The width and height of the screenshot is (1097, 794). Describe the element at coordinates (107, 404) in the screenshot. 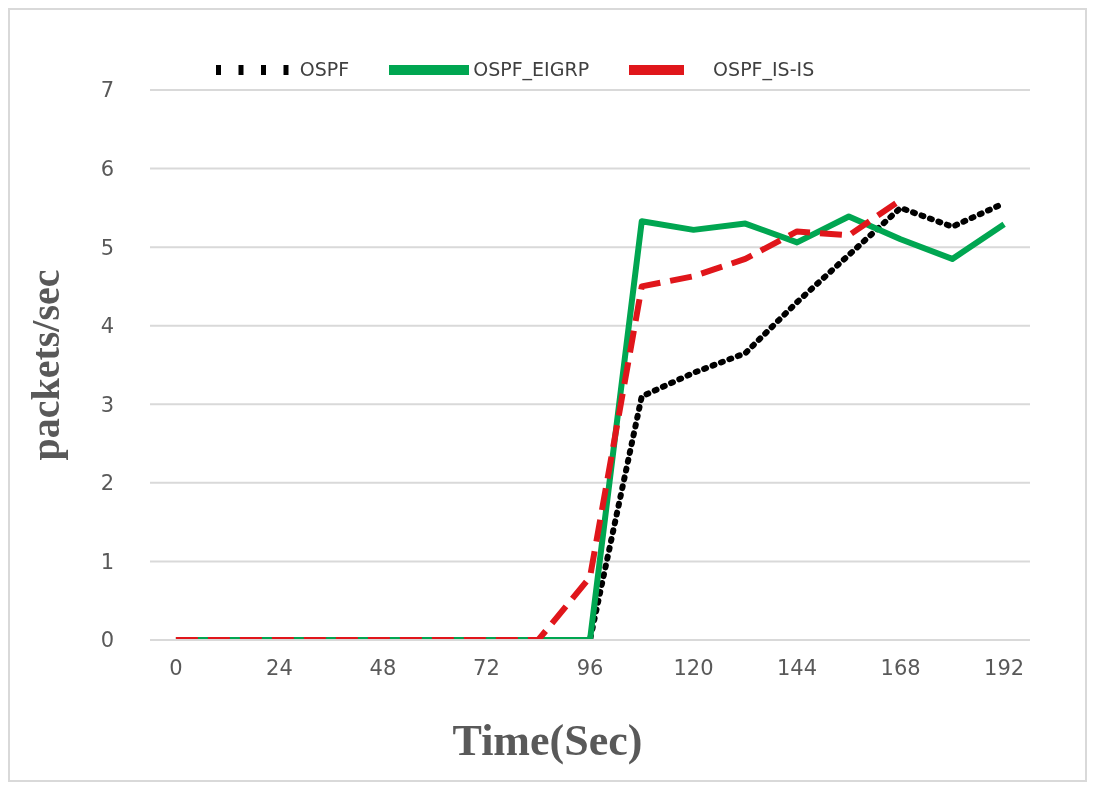

I see `y-tick-label: 3` at that location.